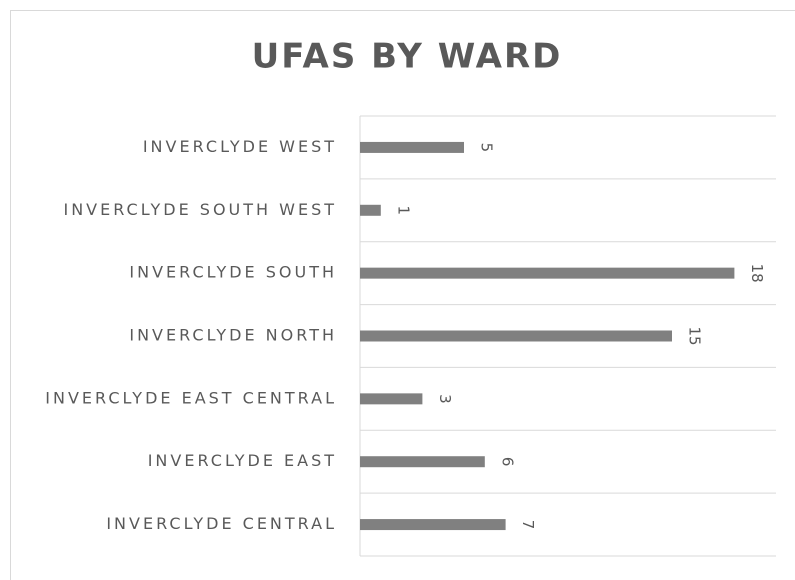  What do you see at coordinates (240, 146) in the screenshot?
I see `y-tick-label: INVERCLYDE WEST` at bounding box center [240, 146].